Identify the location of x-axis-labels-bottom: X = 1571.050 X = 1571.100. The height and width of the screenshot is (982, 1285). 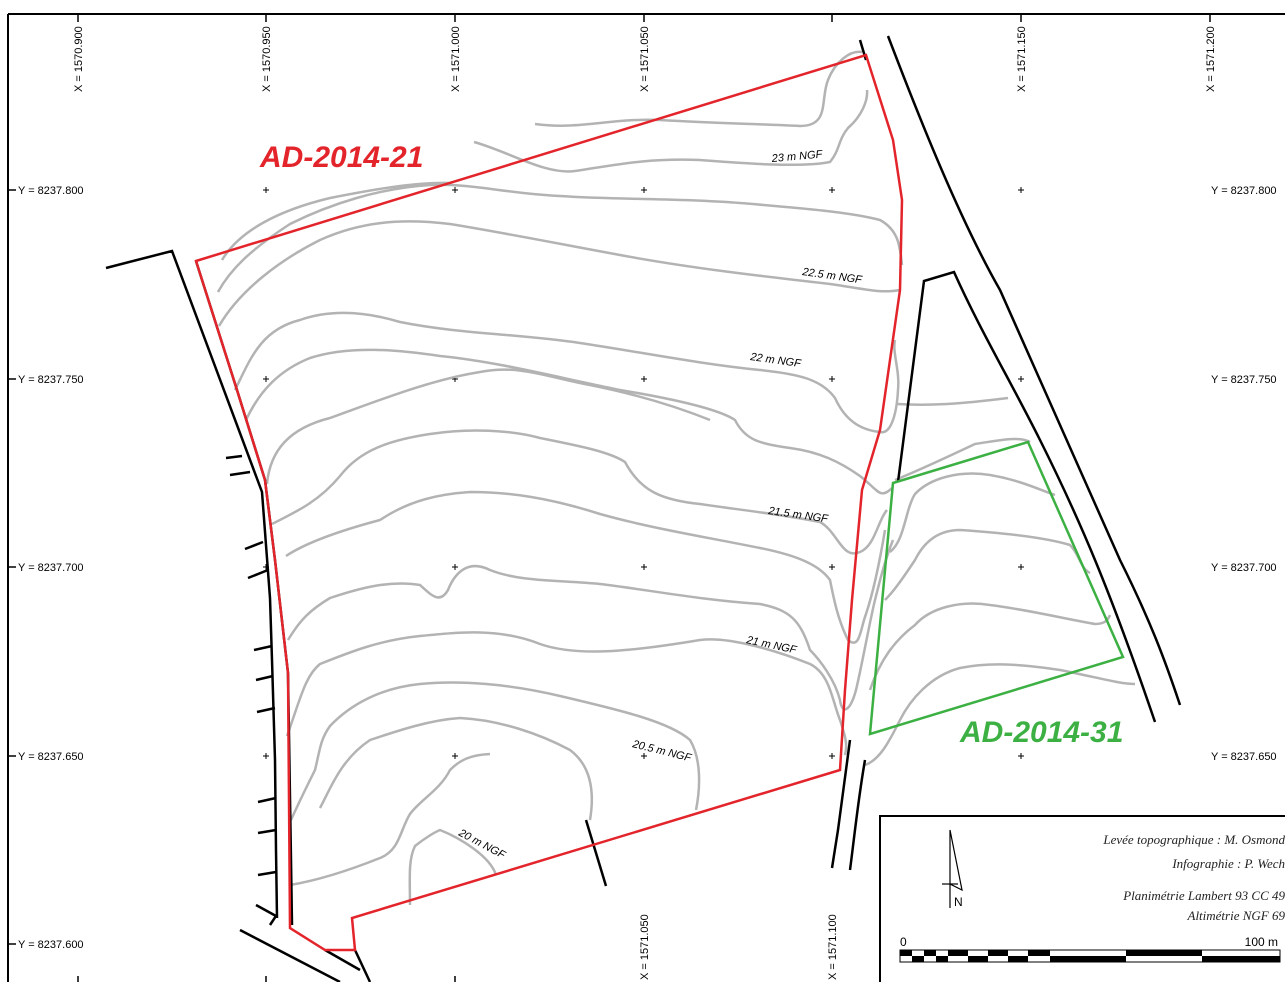
(739, 947).